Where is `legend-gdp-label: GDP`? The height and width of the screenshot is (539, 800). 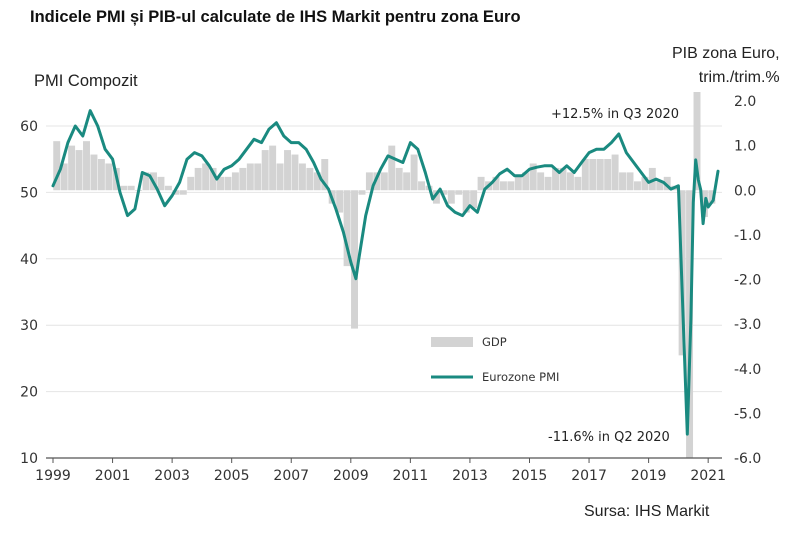
legend-gdp-label: GDP is located at coordinates (494, 342).